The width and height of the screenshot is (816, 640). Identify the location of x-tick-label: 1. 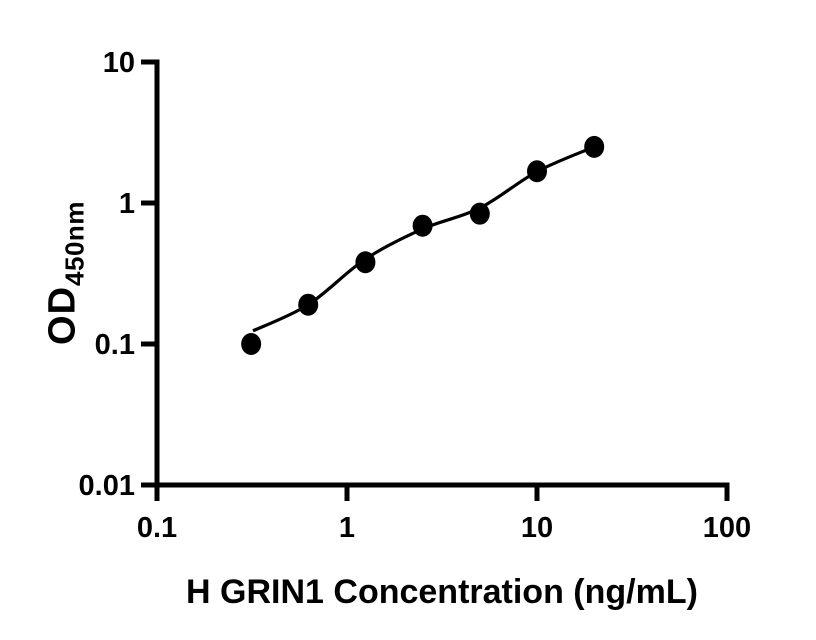
(347, 528).